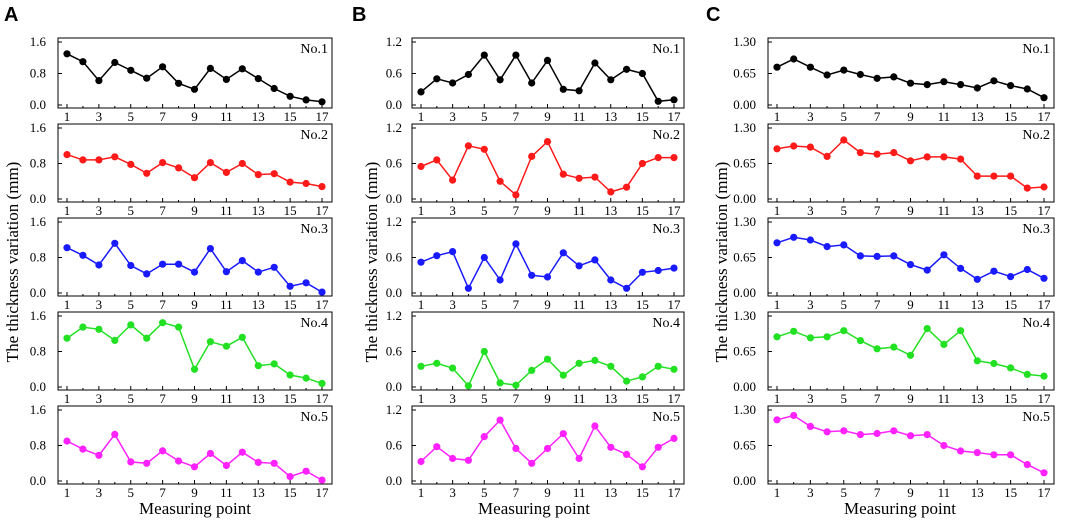  What do you see at coordinates (195, 445) in the screenshot?
I see `panel-a-subplot-5-frame` at bounding box center [195, 445].